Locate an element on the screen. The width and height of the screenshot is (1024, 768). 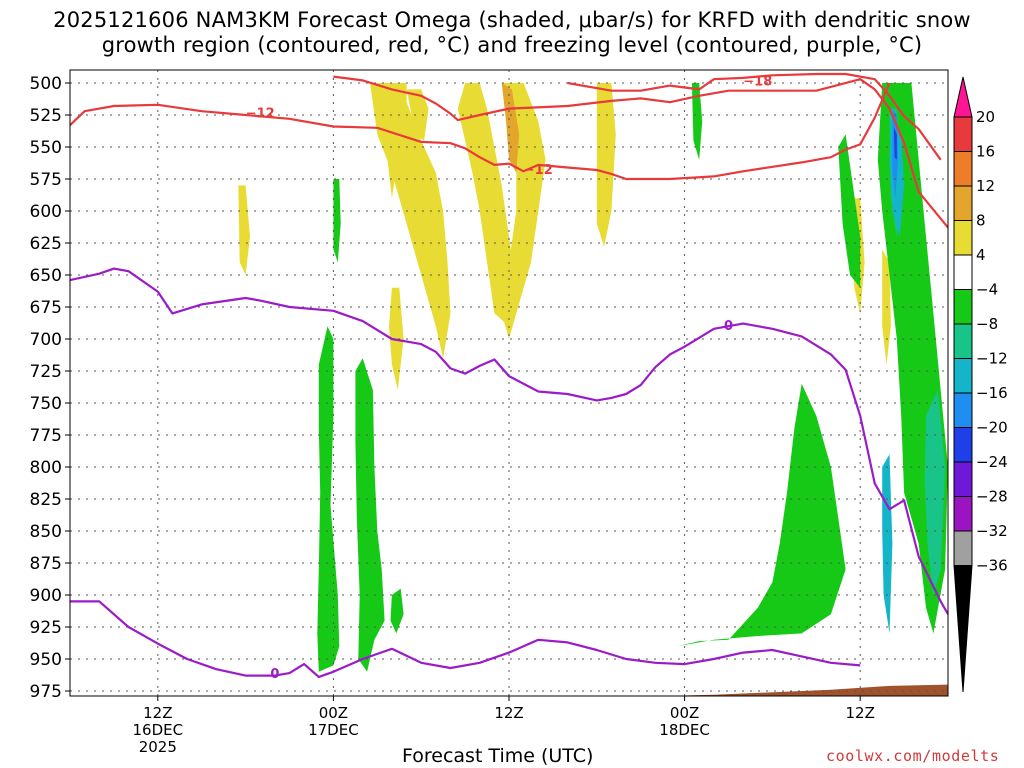
colorbar-label: 20 is located at coordinates (985, 117).